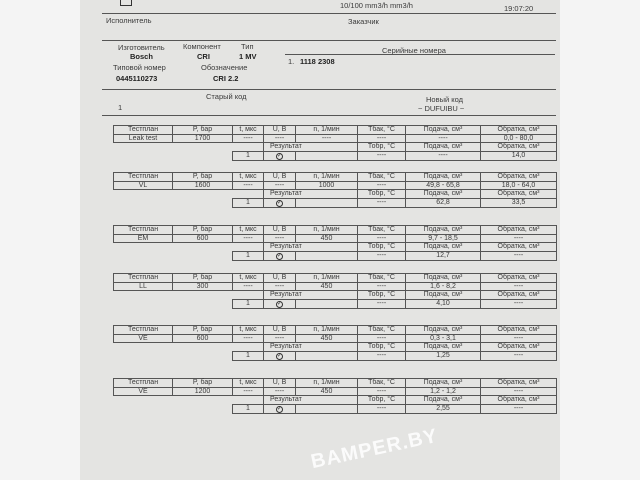 The width and height of the screenshot is (640, 480). Describe the element at coordinates (363, 21) in the screenshot. I see `customer-label: Заказчик` at that location.